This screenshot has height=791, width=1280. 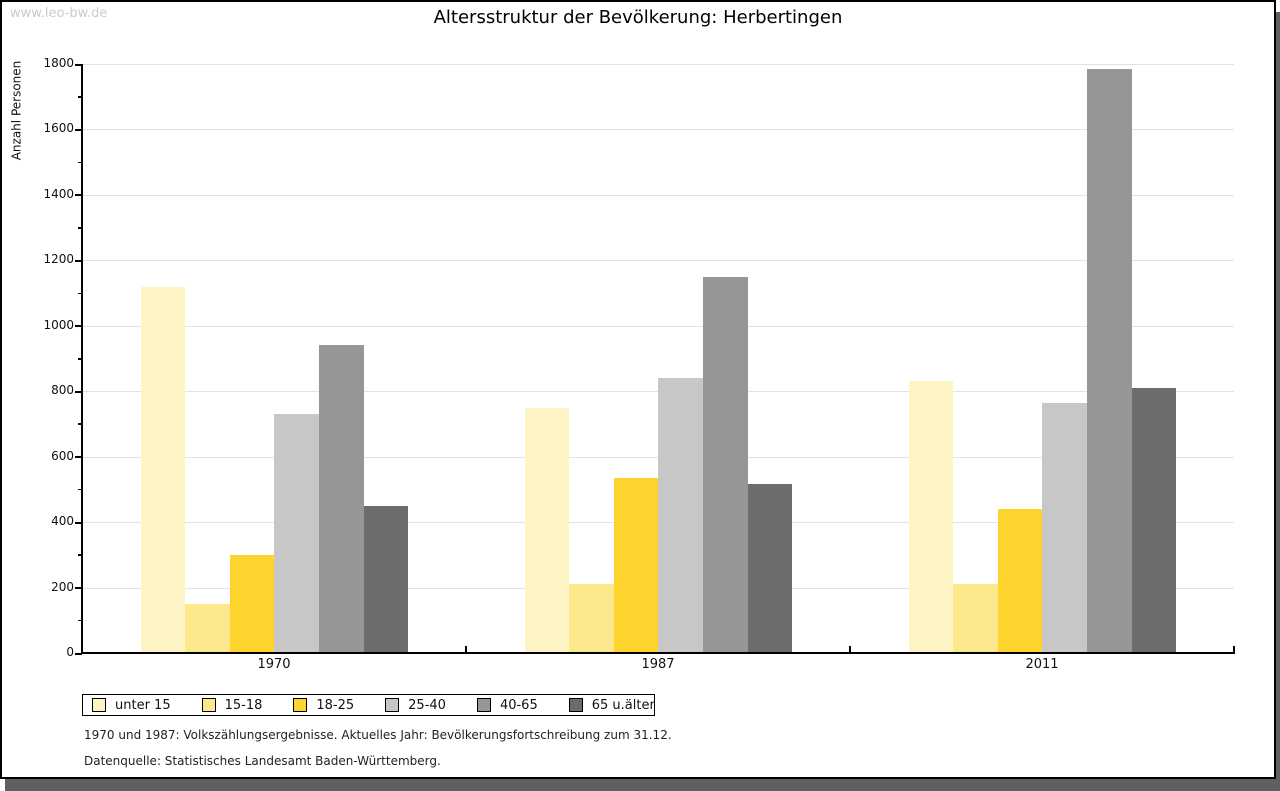 What do you see at coordinates (1042, 664) in the screenshot?
I see `category-label: 2011` at bounding box center [1042, 664].